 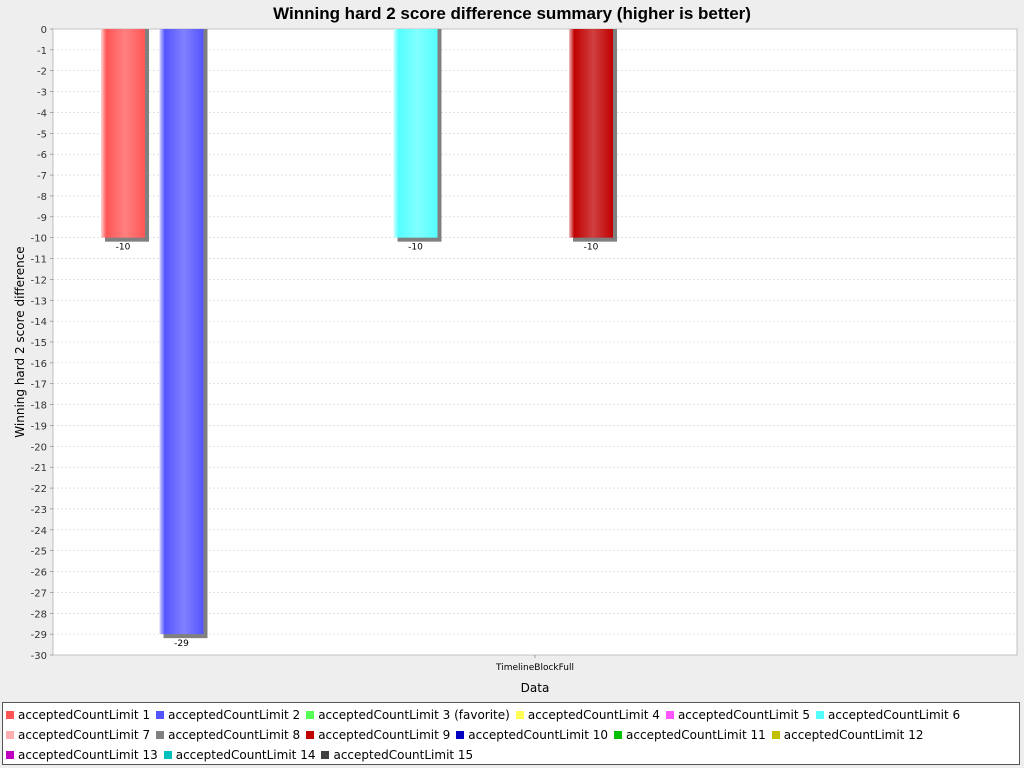 I want to click on y-tick-label: -24, so click(x=39, y=531).